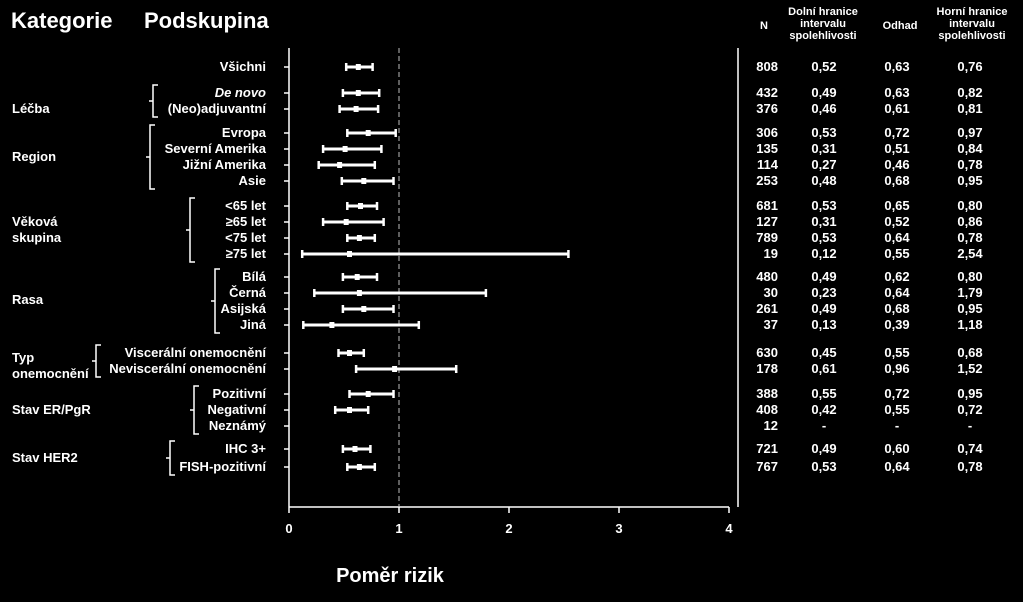  I want to click on upper-ci-value: 0,97, so click(970, 132).